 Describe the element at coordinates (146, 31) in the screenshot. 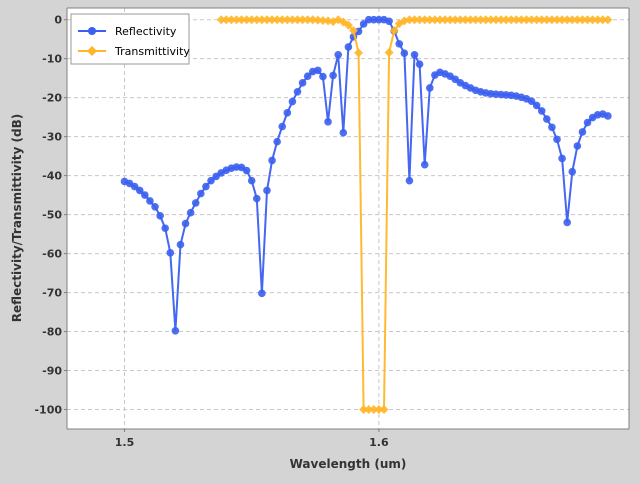

I see `legend-reflectivity-label: Reflectivity` at that location.